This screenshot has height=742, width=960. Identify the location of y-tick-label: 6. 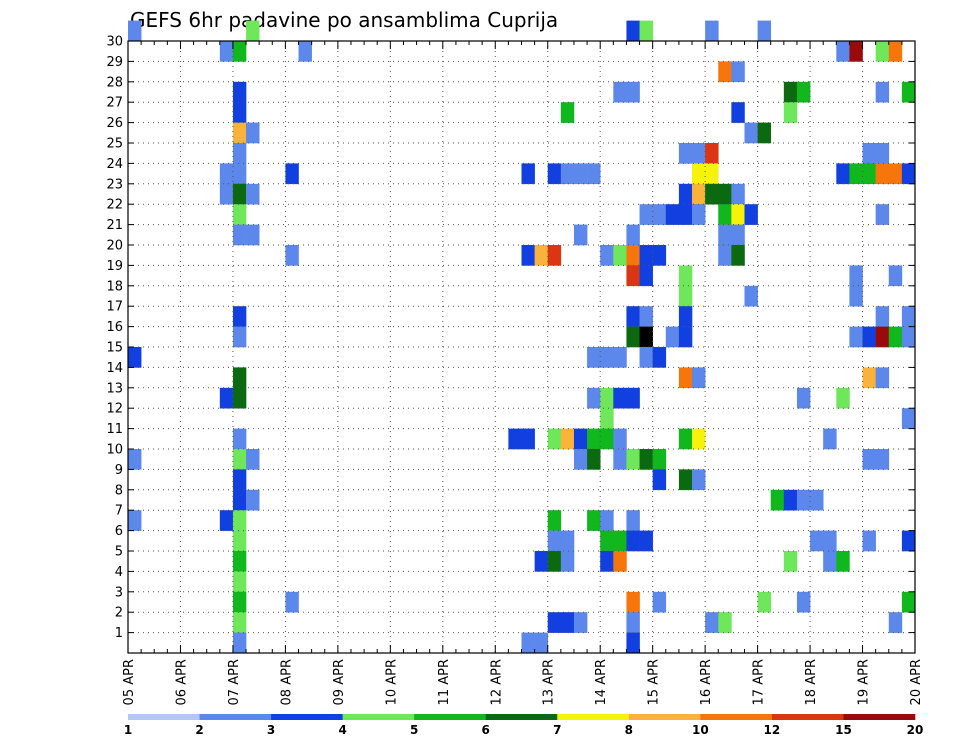
(119, 531).